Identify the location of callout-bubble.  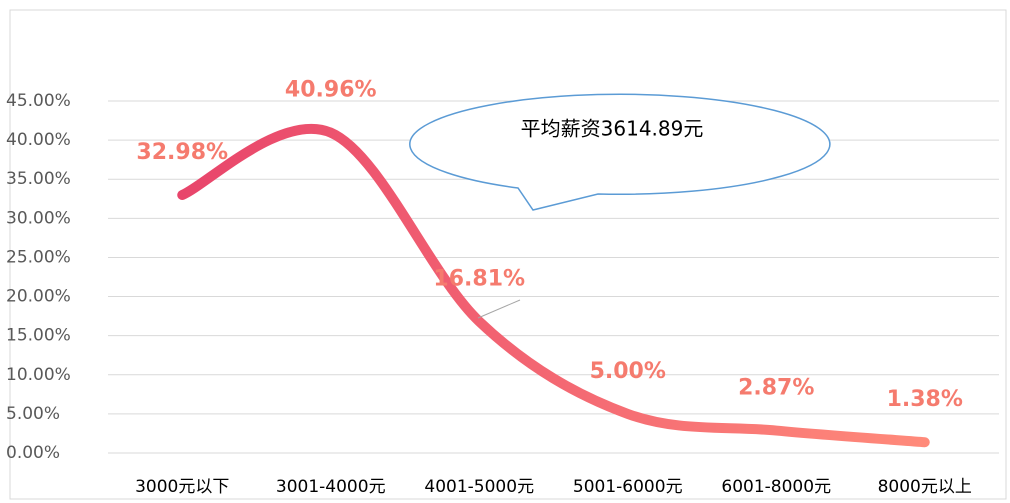
(620, 152).